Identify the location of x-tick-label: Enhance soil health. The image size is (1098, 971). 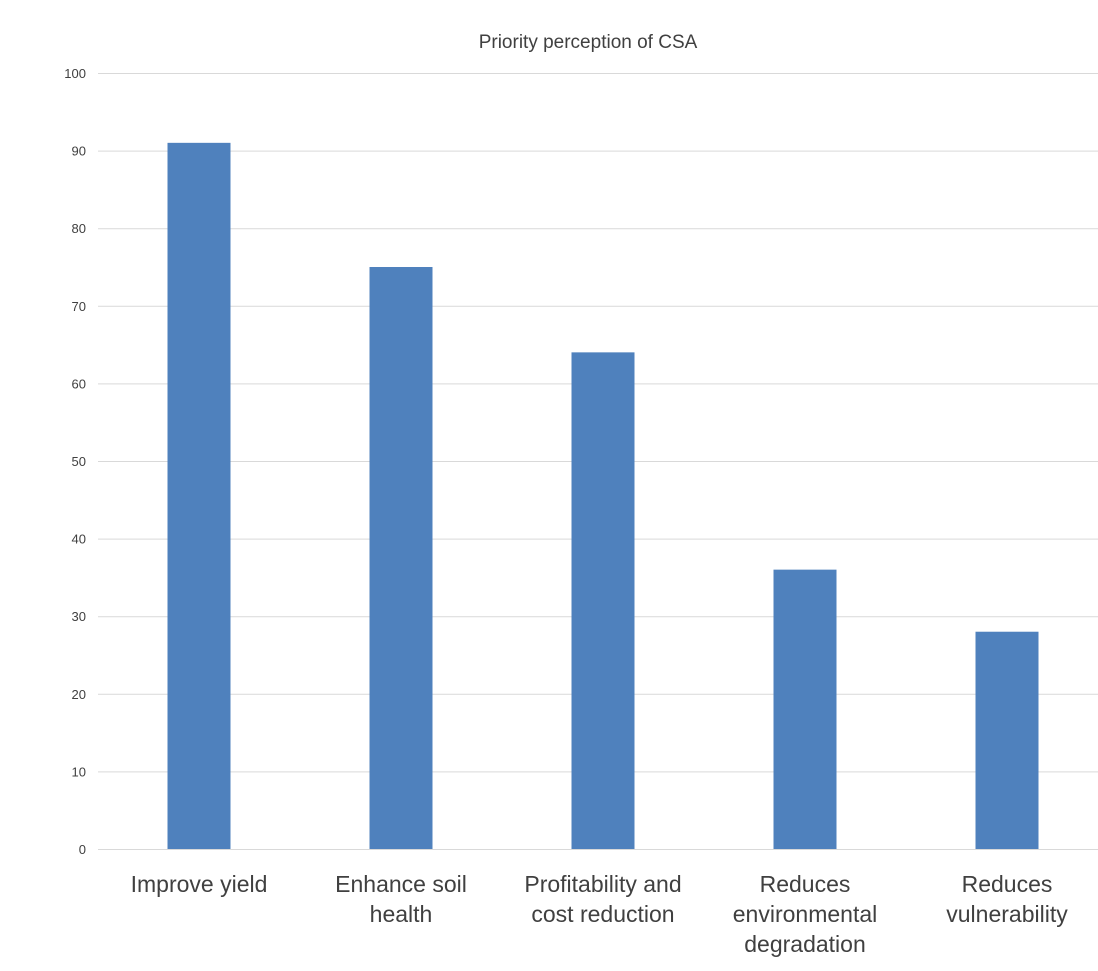
(401, 899).